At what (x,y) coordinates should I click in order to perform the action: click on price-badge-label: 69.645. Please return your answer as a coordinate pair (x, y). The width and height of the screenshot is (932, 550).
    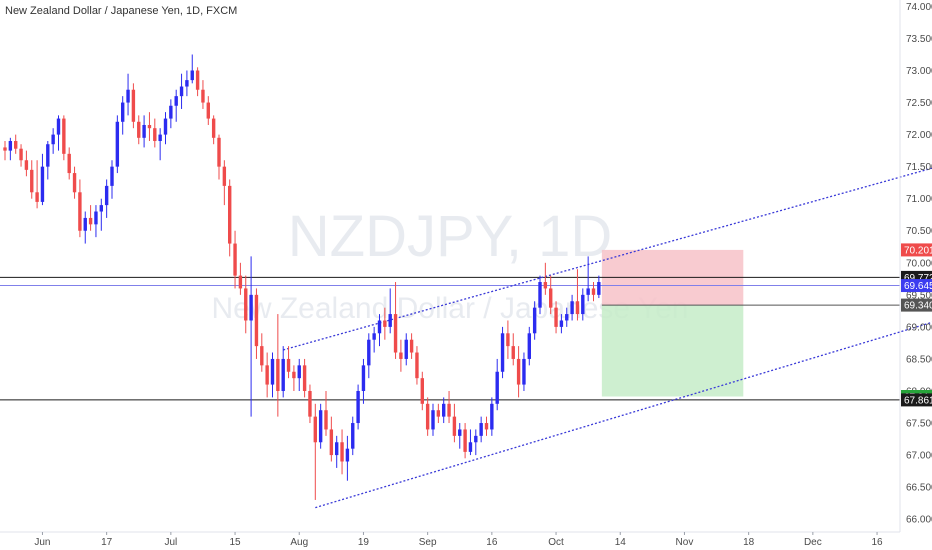
    Looking at the image, I should click on (918, 286).